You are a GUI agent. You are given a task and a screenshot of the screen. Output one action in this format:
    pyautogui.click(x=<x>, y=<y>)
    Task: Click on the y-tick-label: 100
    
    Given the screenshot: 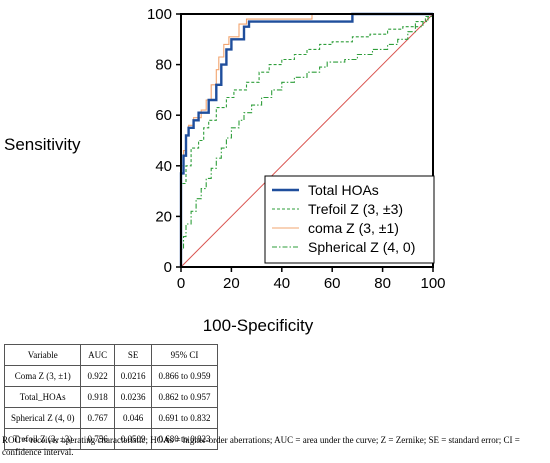 What is the action you would take?
    pyautogui.click(x=159, y=14)
    